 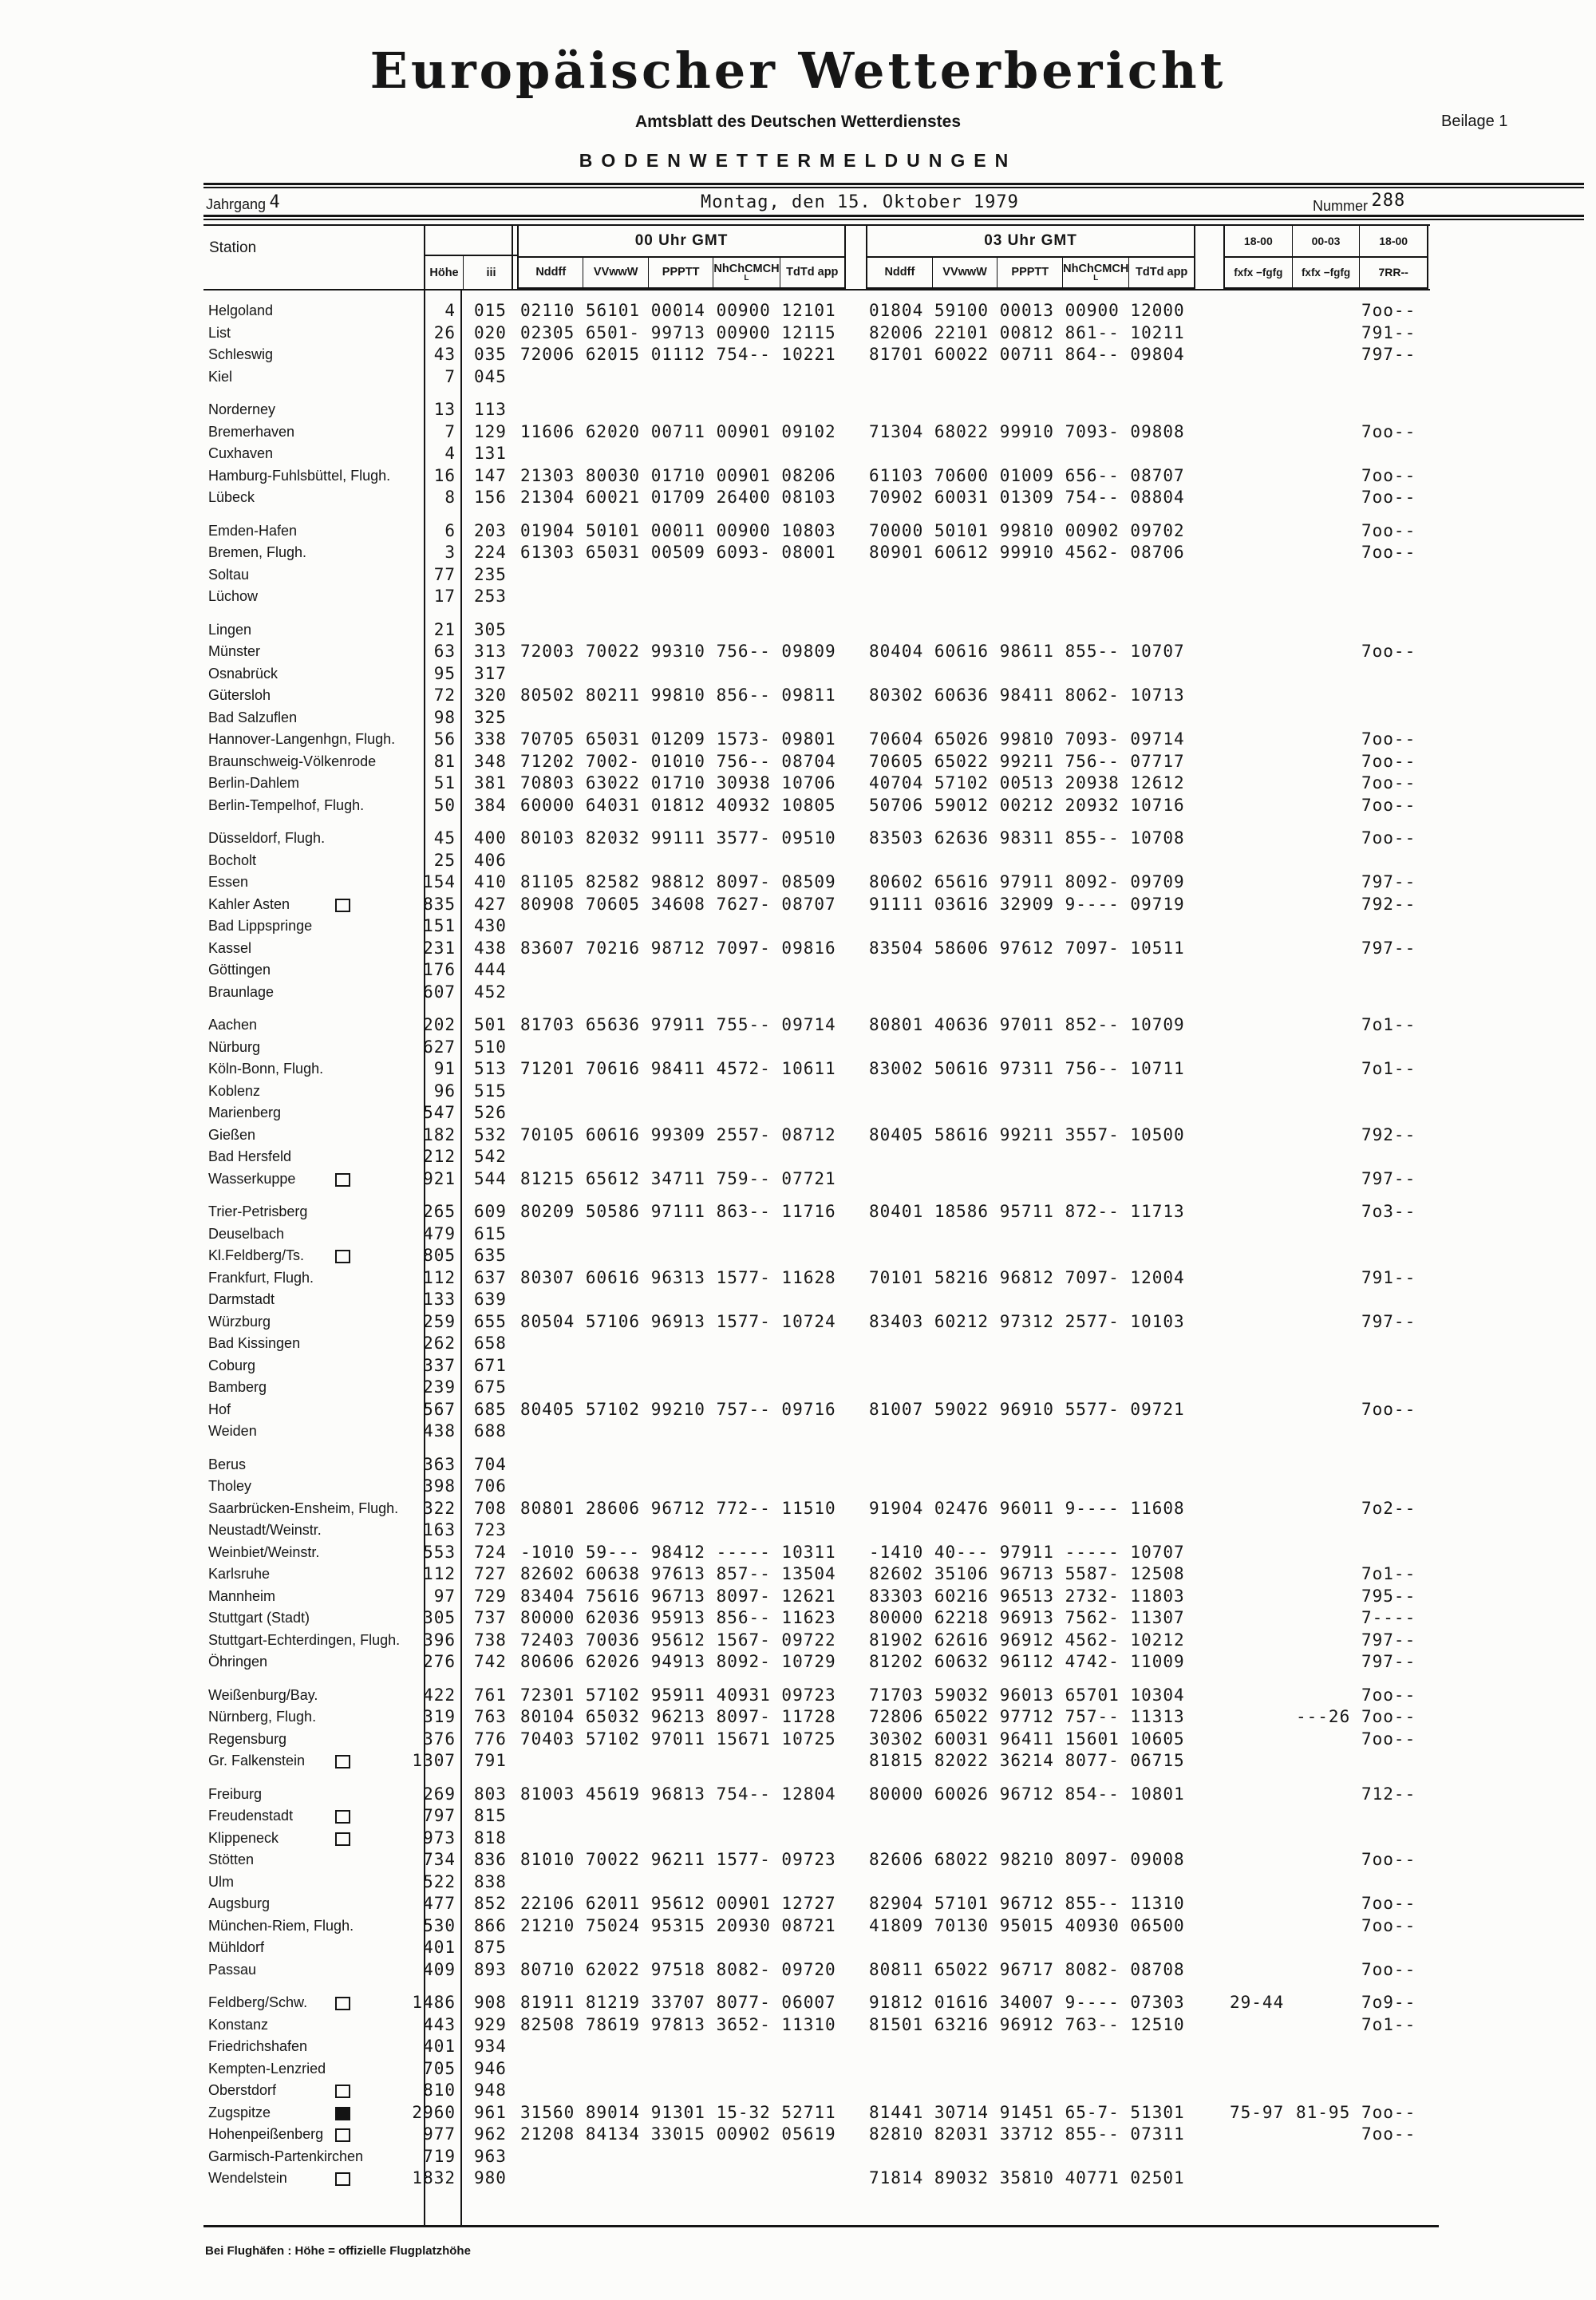 I want to click on station-name: Hamburg-Fuhlsbüttel, Flugh., so click(x=299, y=475).